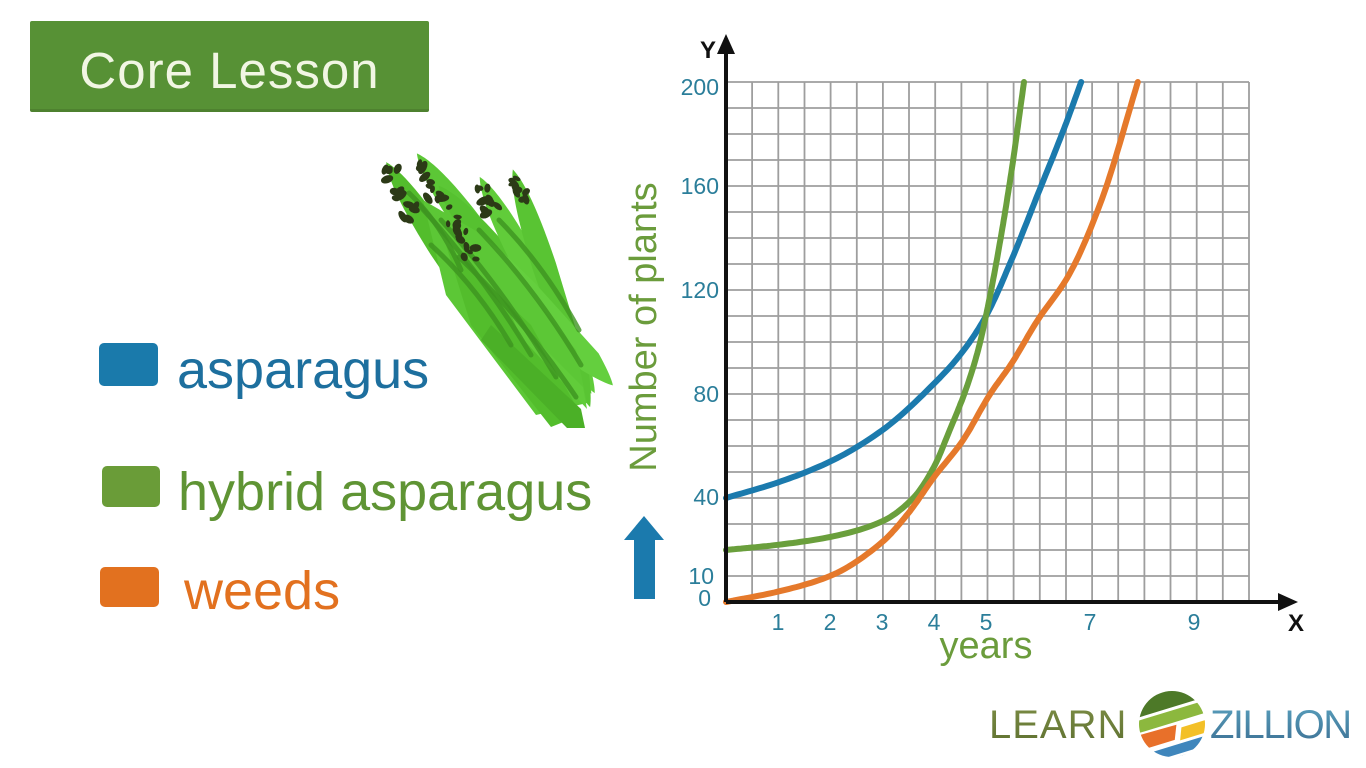  What do you see at coordinates (986, 622) in the screenshot?
I see `svg-text: 5` at bounding box center [986, 622].